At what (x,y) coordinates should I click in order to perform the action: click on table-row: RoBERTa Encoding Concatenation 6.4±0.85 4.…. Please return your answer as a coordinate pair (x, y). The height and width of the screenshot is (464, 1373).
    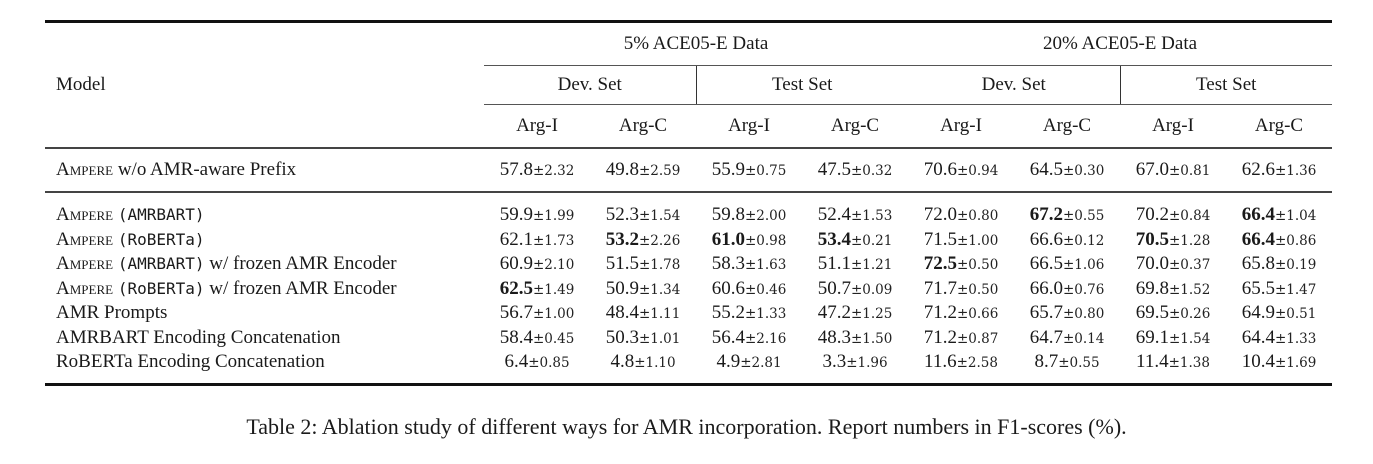
    Looking at the image, I should click on (688, 367).